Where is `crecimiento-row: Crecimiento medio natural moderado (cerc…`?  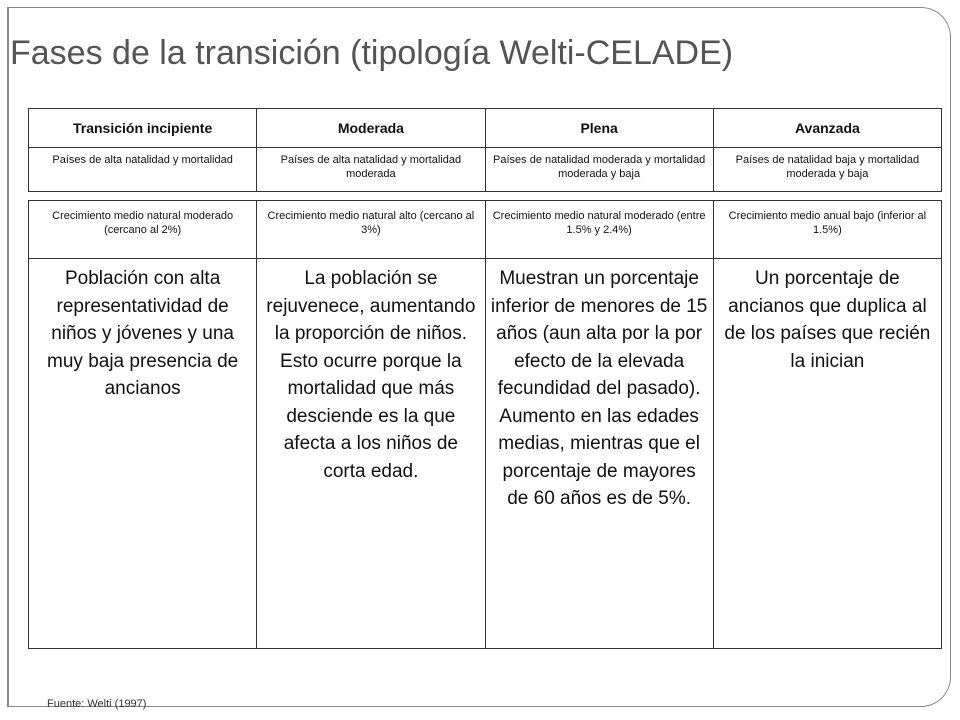
crecimiento-row: Crecimiento medio natural moderado (cerc… is located at coordinates (485, 229).